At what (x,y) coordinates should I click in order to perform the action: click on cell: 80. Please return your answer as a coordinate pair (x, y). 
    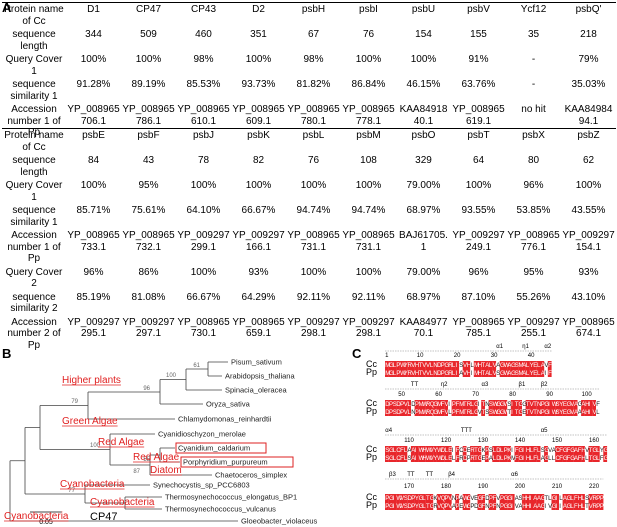
    Looking at the image, I should click on (533, 160).